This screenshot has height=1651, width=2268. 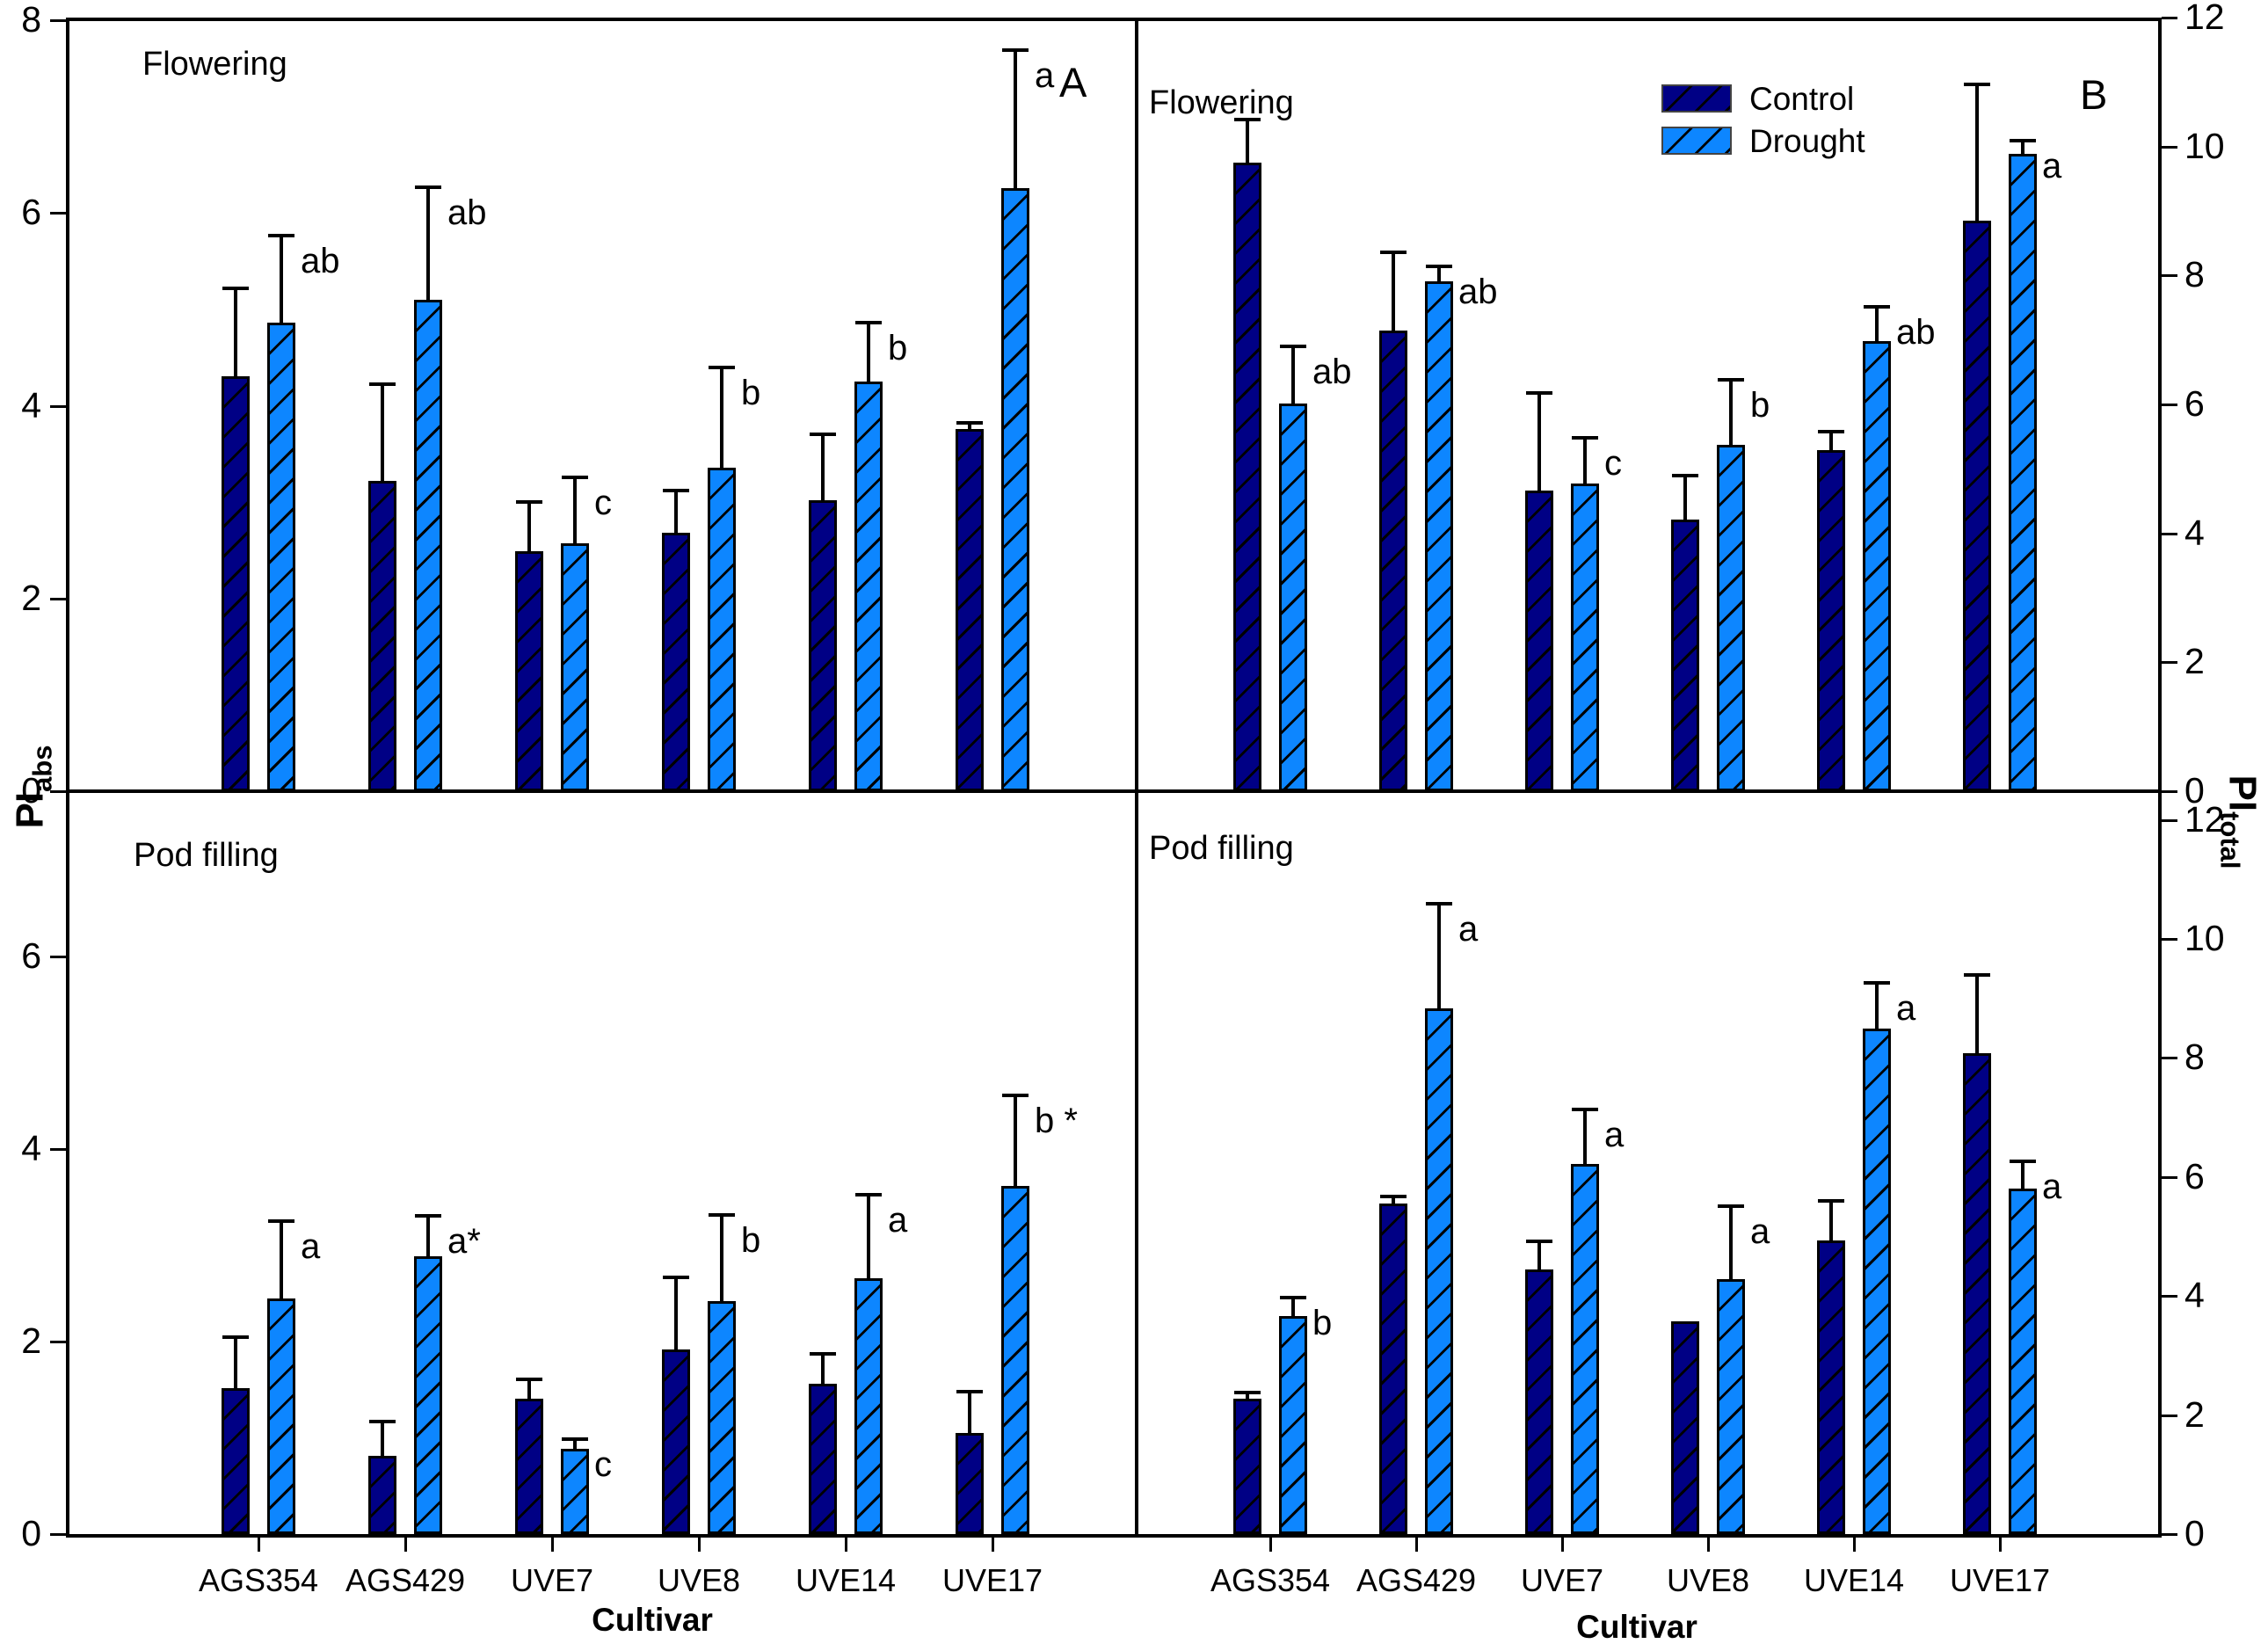 What do you see at coordinates (2195, 790) in the screenshot?
I see `y-tick-label: 0` at bounding box center [2195, 790].